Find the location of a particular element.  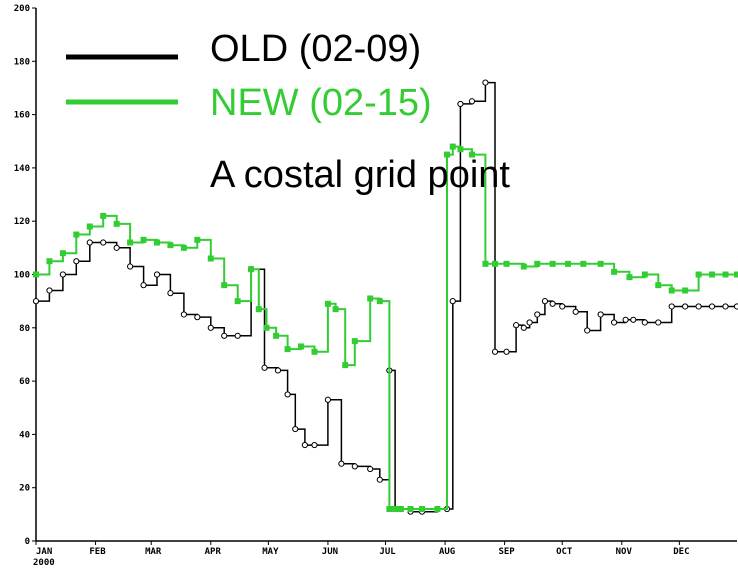

y-tick-label: 40 is located at coordinates (24, 435).